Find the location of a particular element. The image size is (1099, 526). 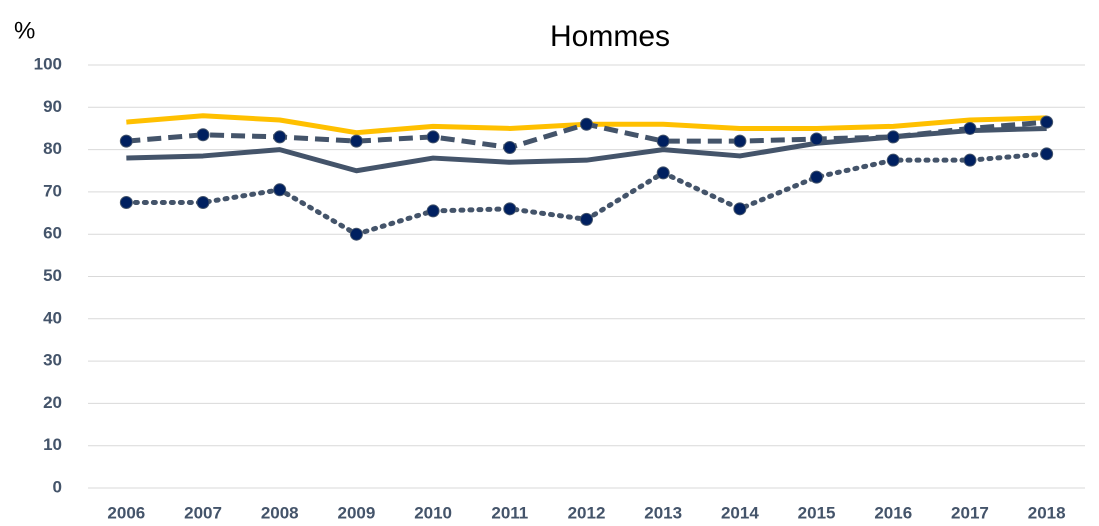

x-tick-label: 2007 is located at coordinates (203, 512).